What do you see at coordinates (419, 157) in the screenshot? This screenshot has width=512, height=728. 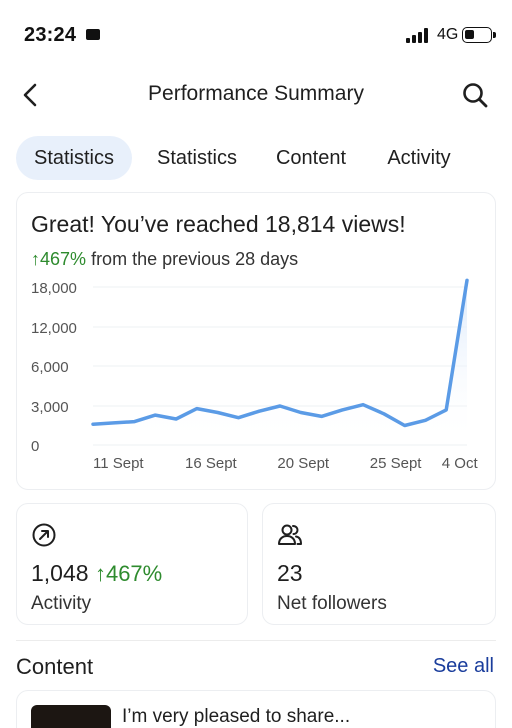 I see `tab-activity: Activity` at bounding box center [419, 157].